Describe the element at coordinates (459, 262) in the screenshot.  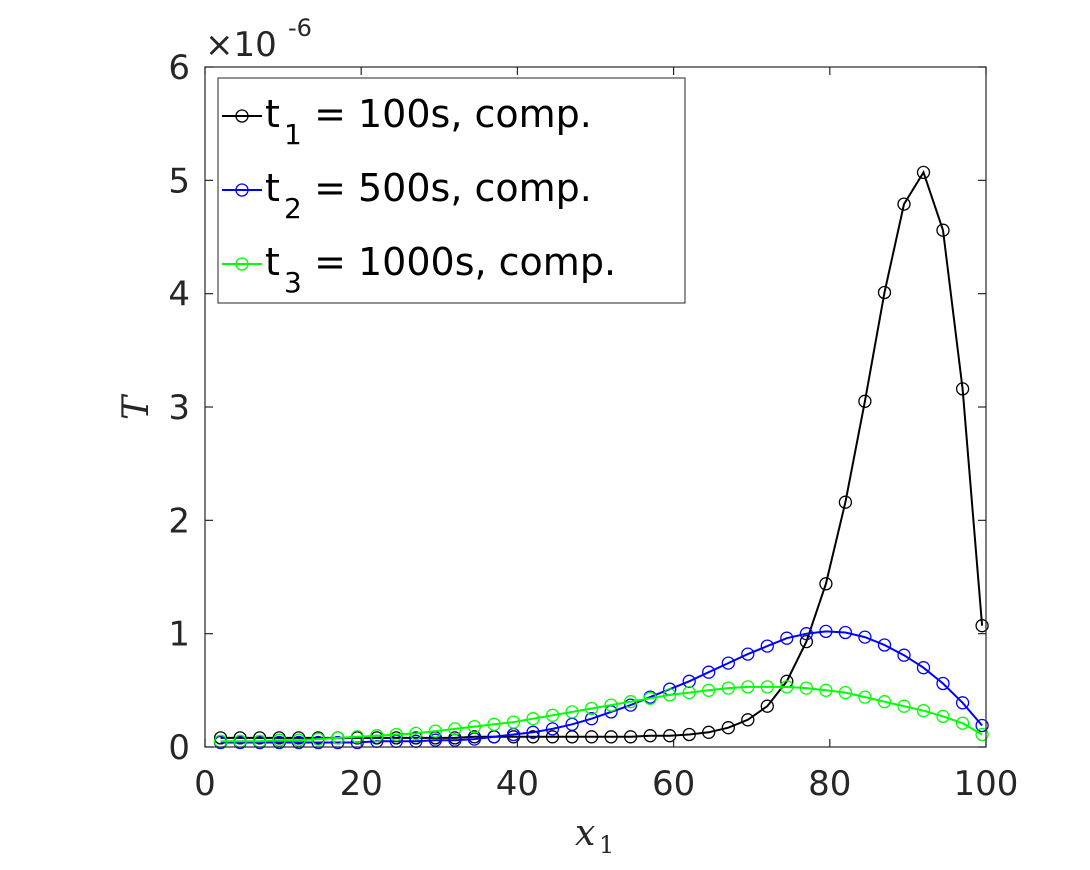
I see `legend-label-rest: = 1000s, comp.` at that location.